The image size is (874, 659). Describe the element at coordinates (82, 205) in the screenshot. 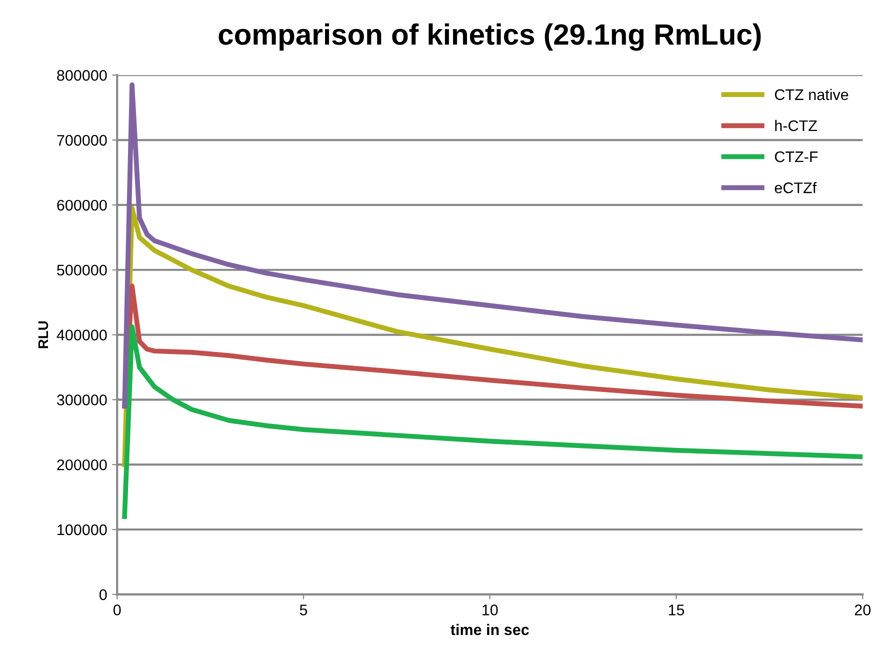

I see `y-tick-label: 600000` at that location.